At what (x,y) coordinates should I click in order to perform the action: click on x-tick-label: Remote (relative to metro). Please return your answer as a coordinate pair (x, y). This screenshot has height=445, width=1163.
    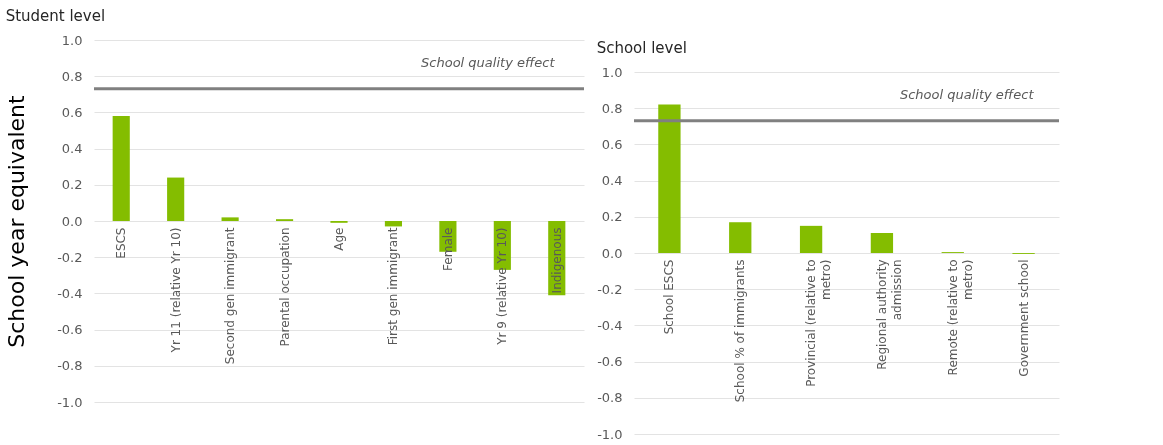
    Looking at the image, I should click on (960, 317).